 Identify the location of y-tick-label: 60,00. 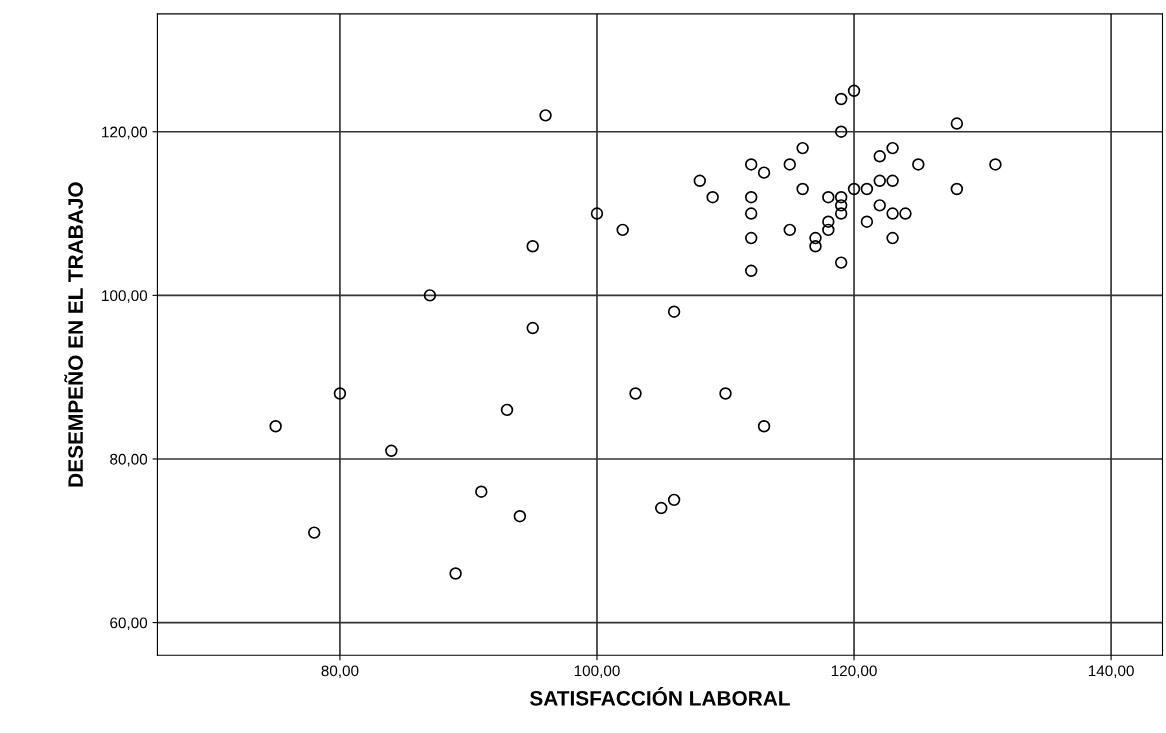
(129, 624).